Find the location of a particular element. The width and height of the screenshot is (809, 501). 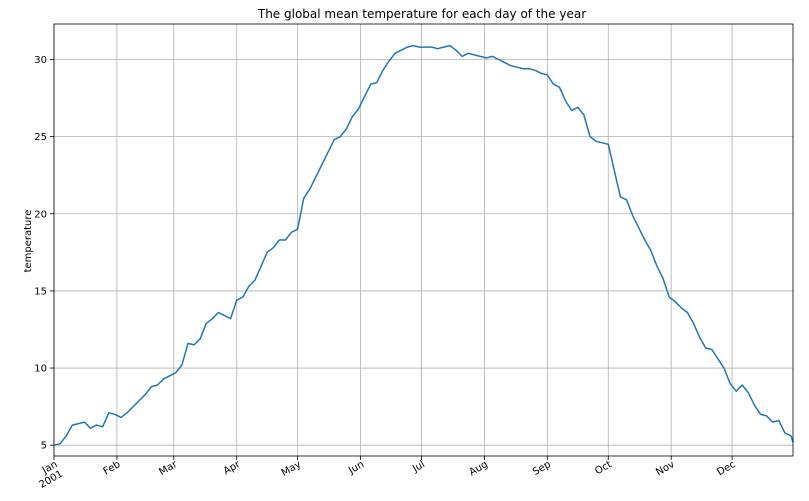

x-tick-label-group: Oct is located at coordinates (603, 468).